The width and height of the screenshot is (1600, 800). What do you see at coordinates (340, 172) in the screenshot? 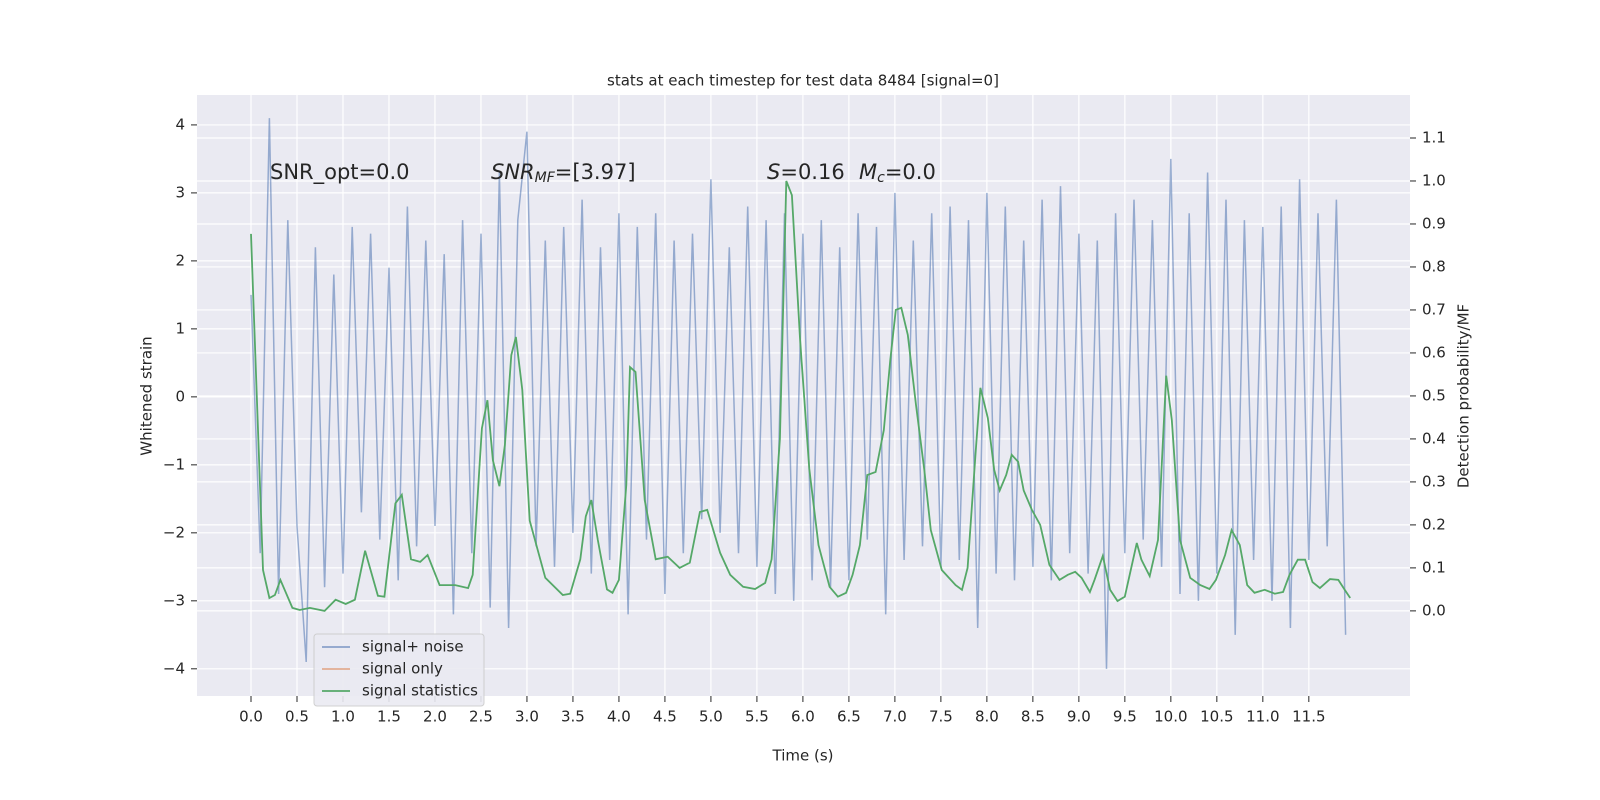
I see `annotation: SNR_opt=0.0` at bounding box center [340, 172].